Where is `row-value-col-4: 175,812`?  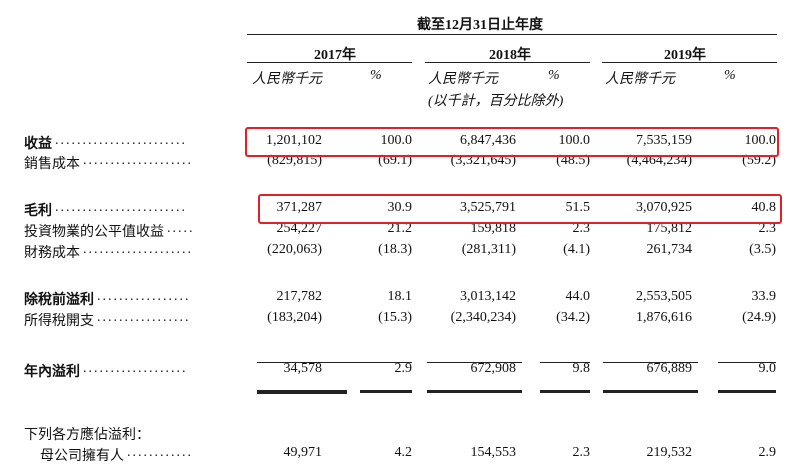 row-value-col-4: 175,812 is located at coordinates (669, 228).